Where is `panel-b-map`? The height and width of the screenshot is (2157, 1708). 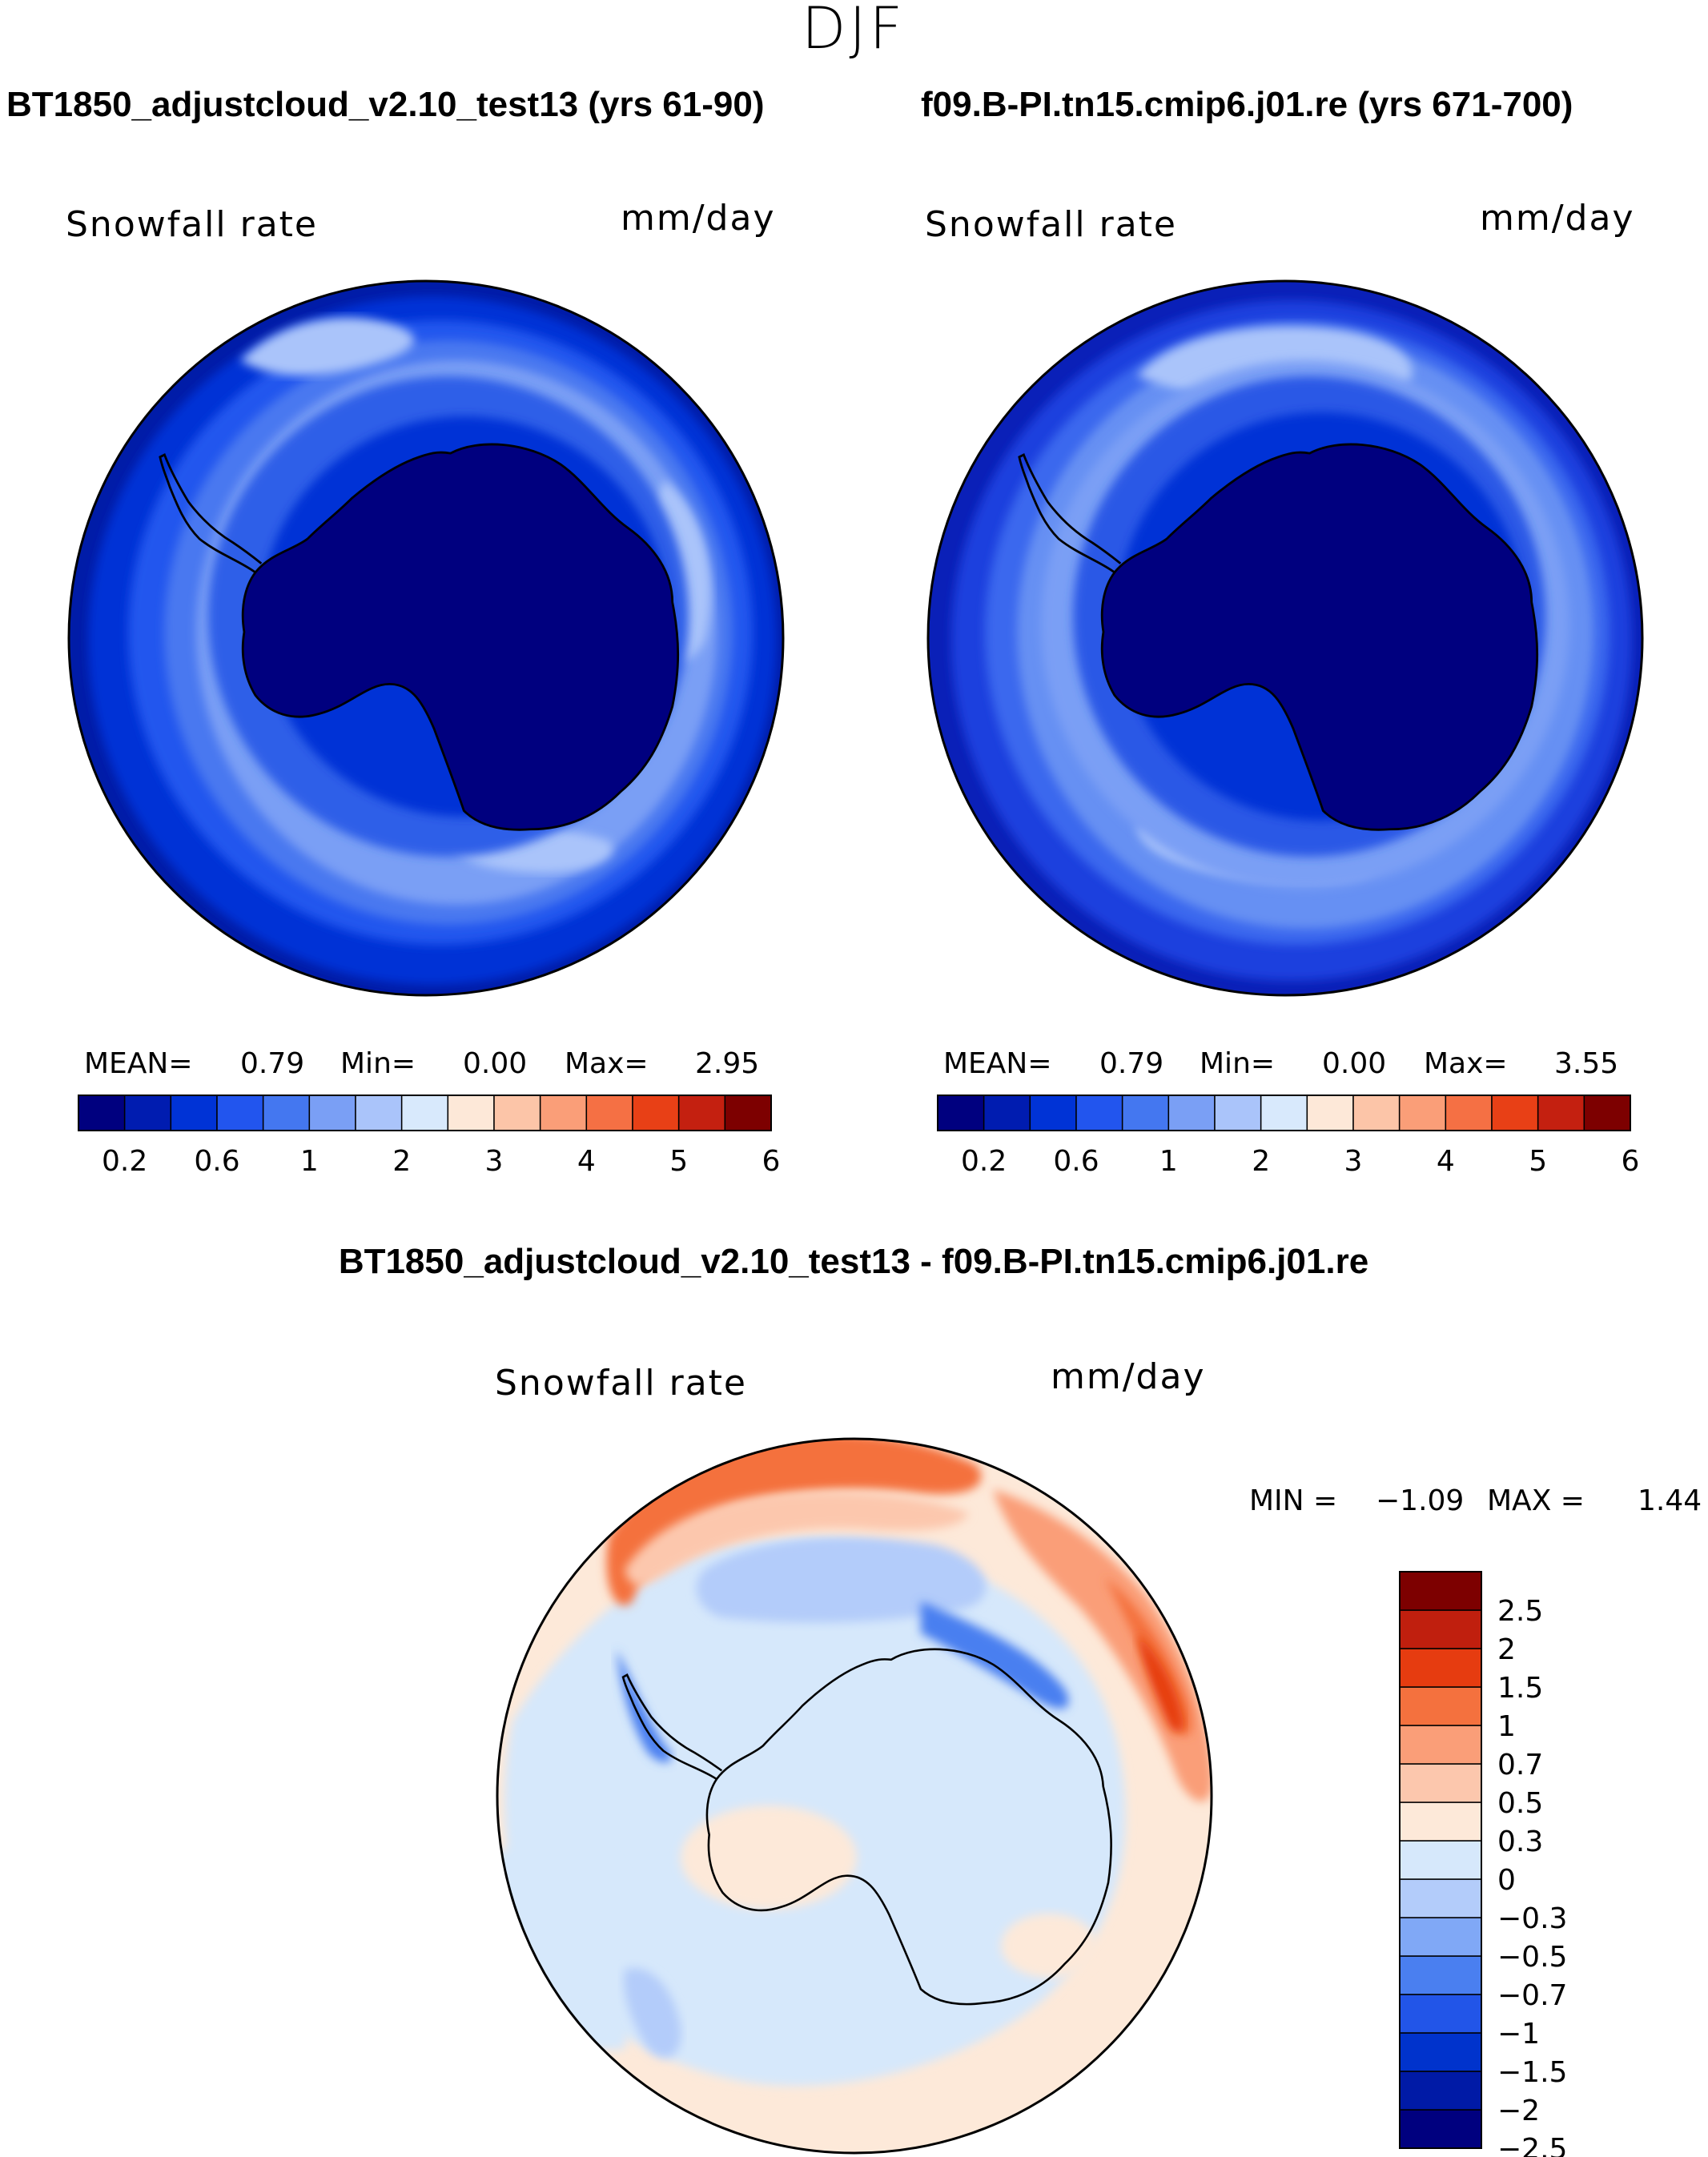
panel-b-map is located at coordinates (1285, 638).